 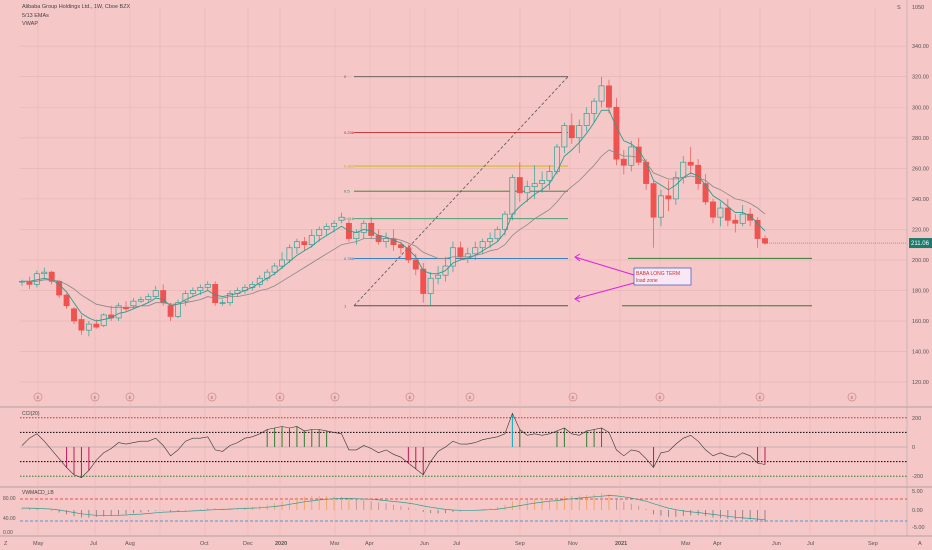 I want to click on cci-line, so click(x=393, y=445).